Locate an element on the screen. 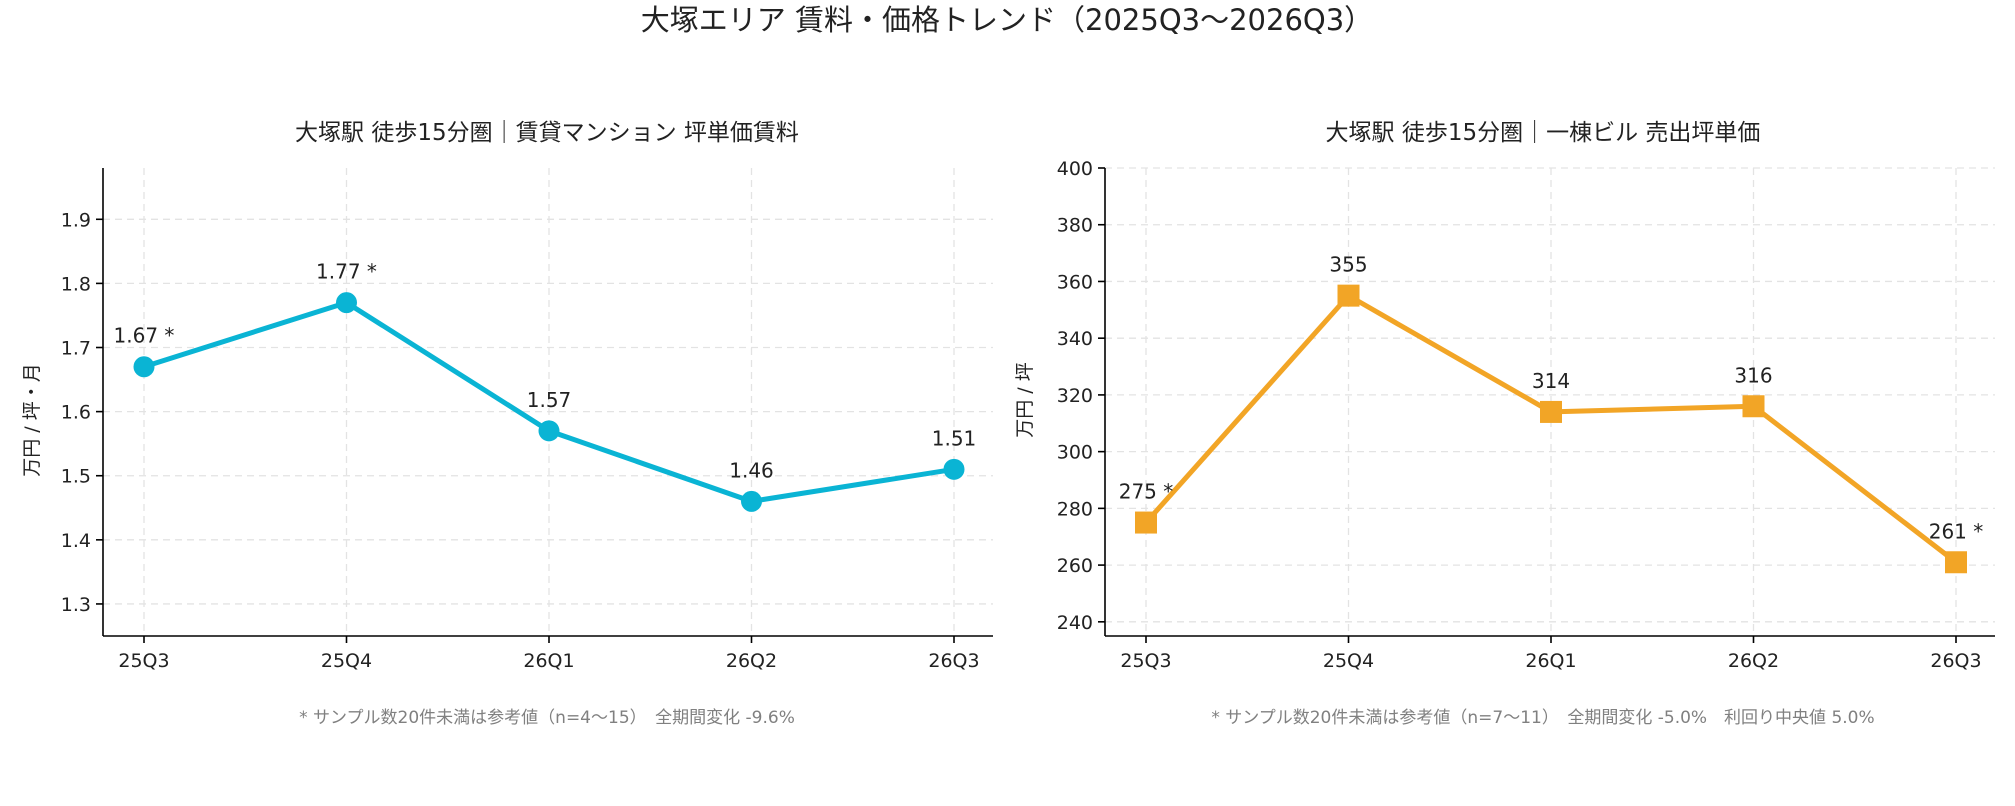  left-chart-title: 大塚駅 徒歩15分圏｜賃貸マンション 坪単価賃料 is located at coordinates (547, 133).